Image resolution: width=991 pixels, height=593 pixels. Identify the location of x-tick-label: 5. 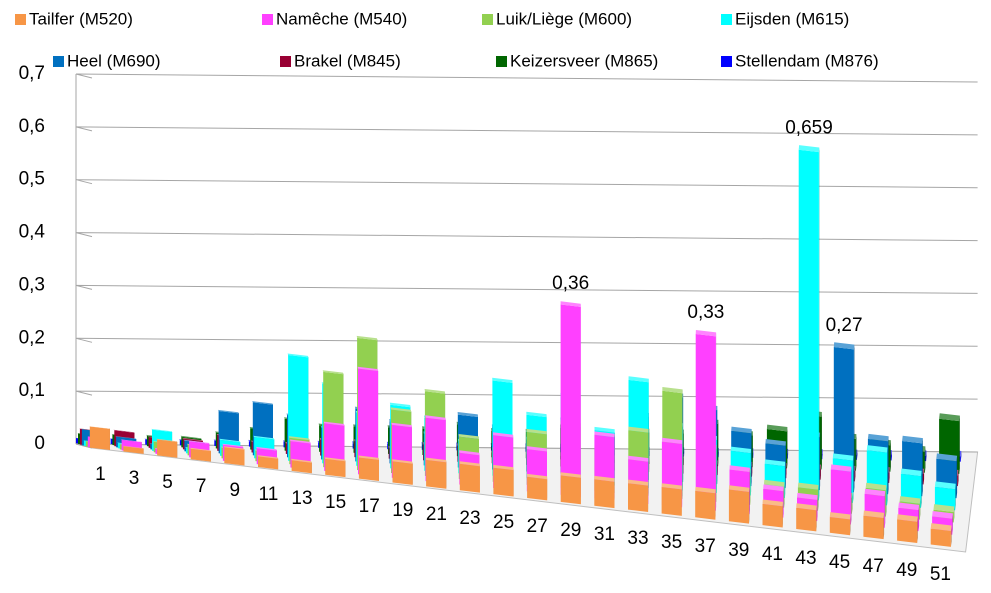
(167, 482).